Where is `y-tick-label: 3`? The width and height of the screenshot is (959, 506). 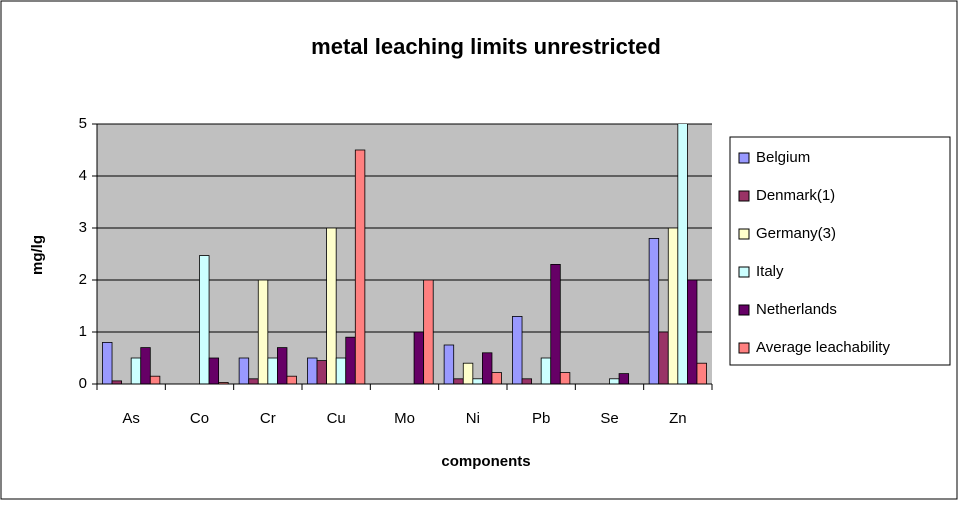
y-tick-label: 3 is located at coordinates (83, 227).